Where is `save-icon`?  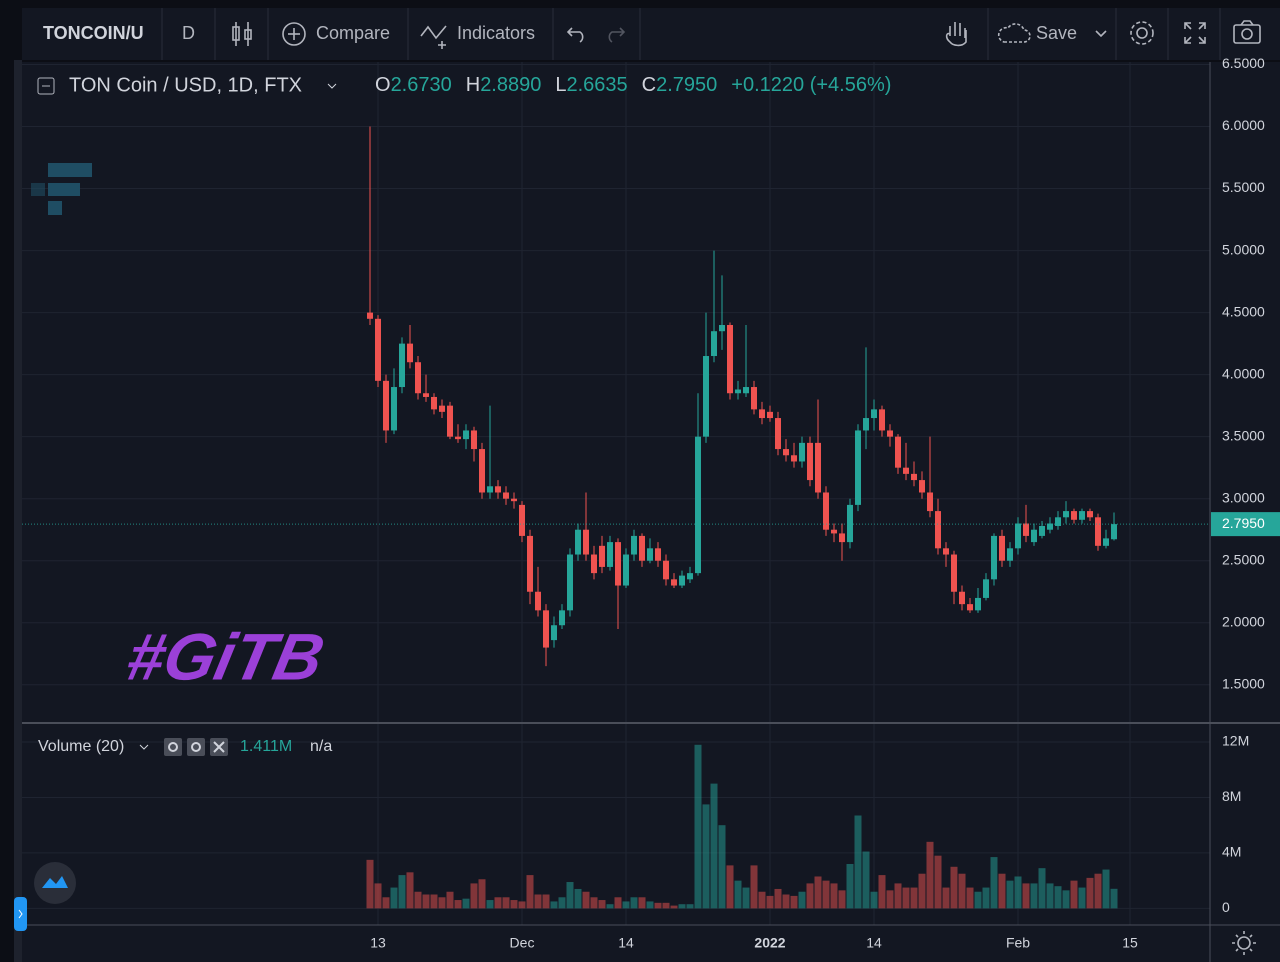
save-icon is located at coordinates (1014, 33).